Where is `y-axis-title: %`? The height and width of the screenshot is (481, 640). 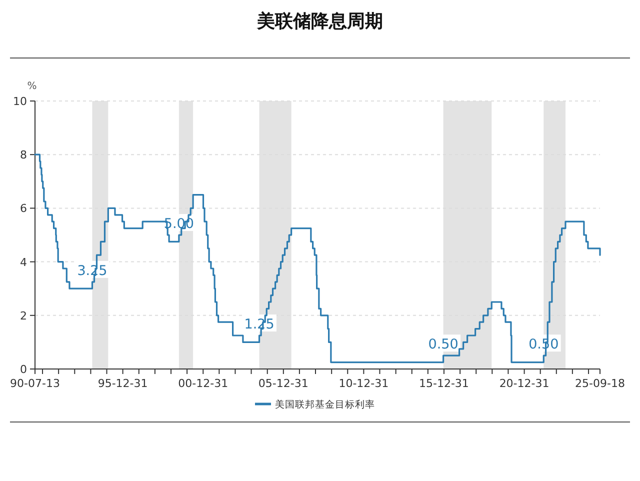
y-axis-title: % is located at coordinates (32, 86).